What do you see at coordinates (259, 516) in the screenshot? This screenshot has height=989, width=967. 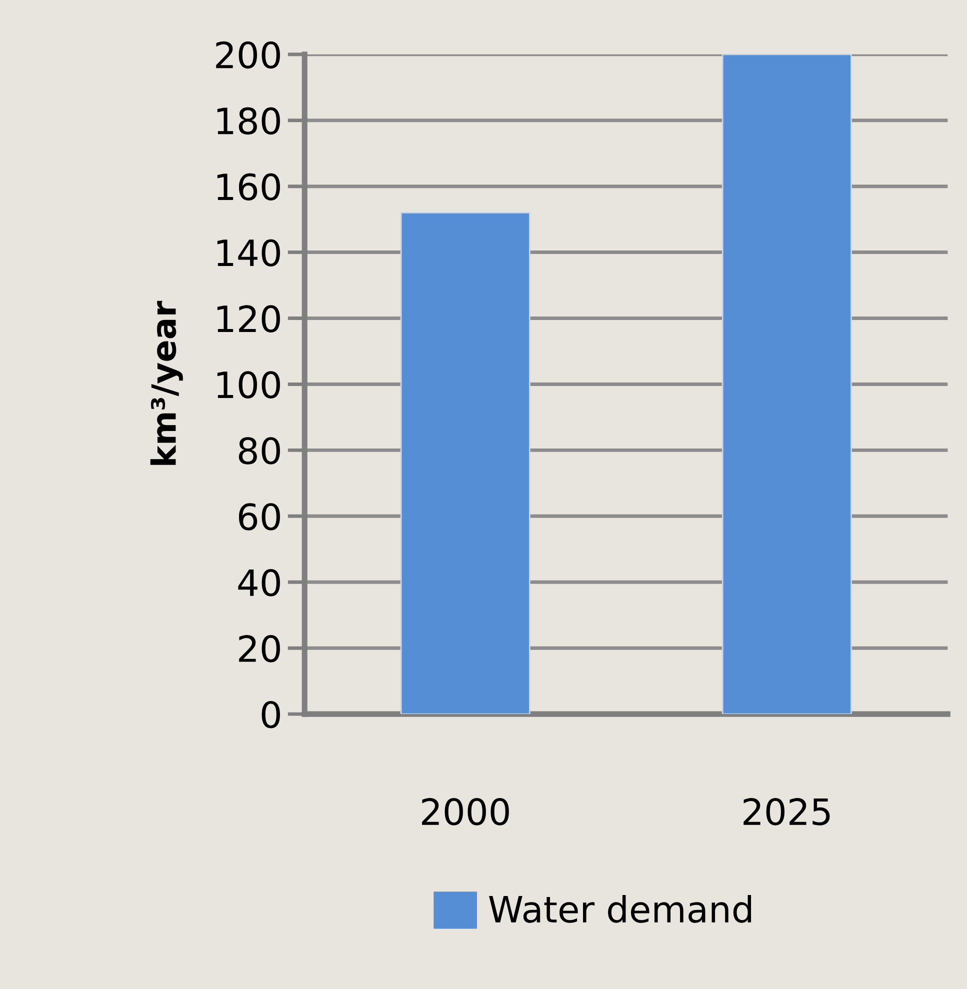 I see `y-tick-label: 60` at bounding box center [259, 516].